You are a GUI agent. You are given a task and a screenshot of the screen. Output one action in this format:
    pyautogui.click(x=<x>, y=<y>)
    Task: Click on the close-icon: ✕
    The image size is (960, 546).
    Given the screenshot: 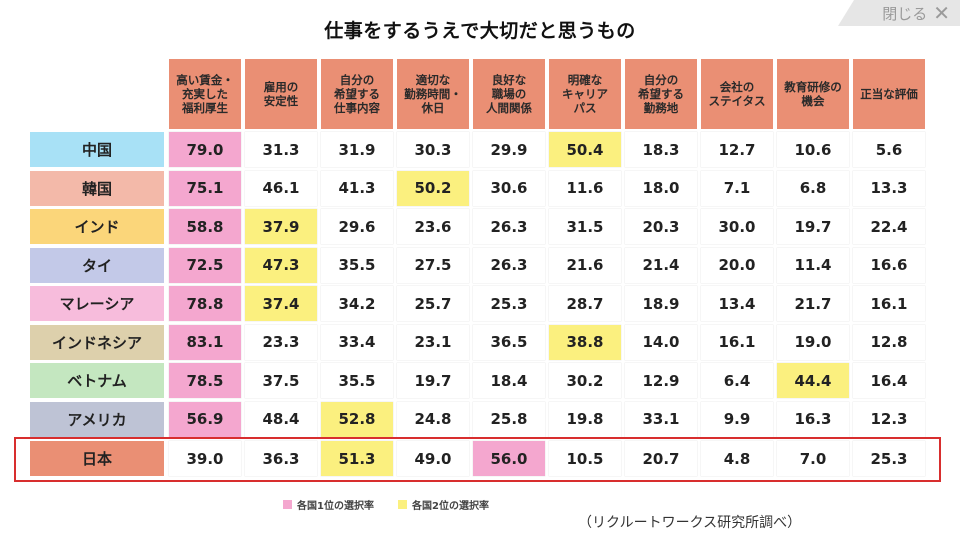 What is the action you would take?
    pyautogui.click(x=941, y=13)
    